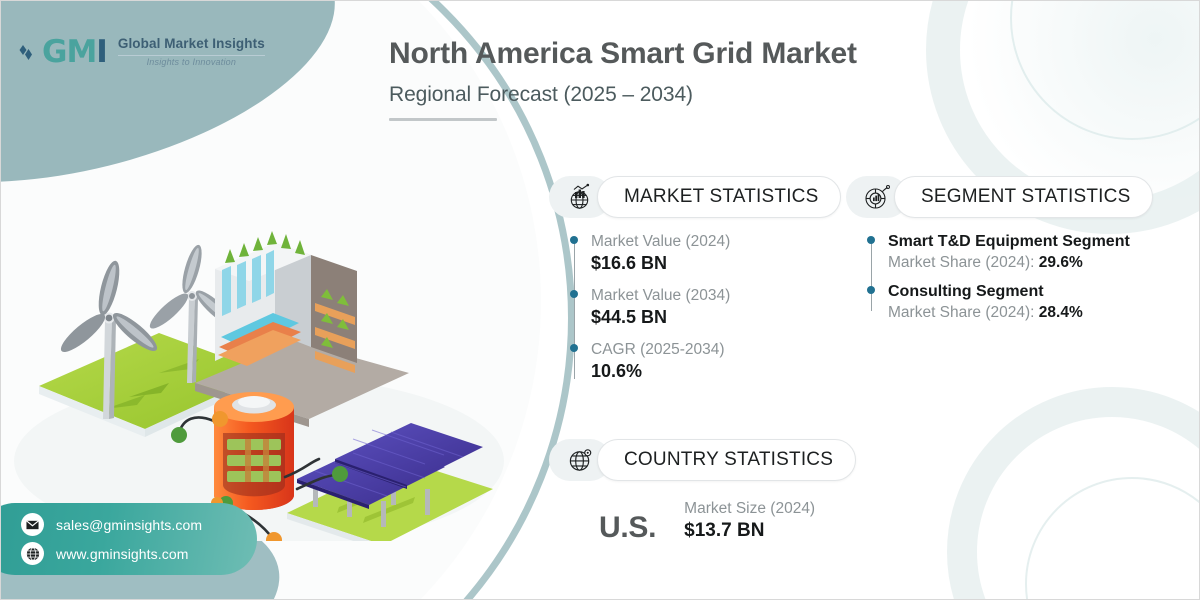  I want to click on list-item: Market Value (2034) $44.5 BN, so click(705, 307).